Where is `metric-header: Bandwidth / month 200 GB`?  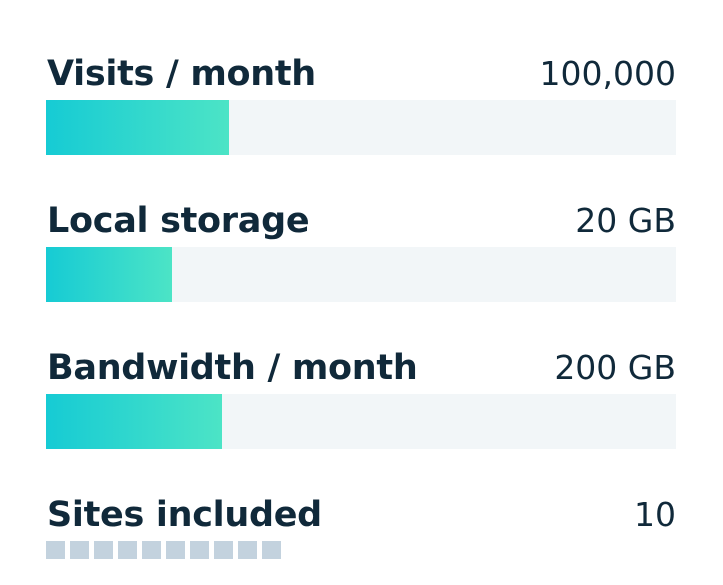
metric-header: Bandwidth / month 200 GB is located at coordinates (361, 364).